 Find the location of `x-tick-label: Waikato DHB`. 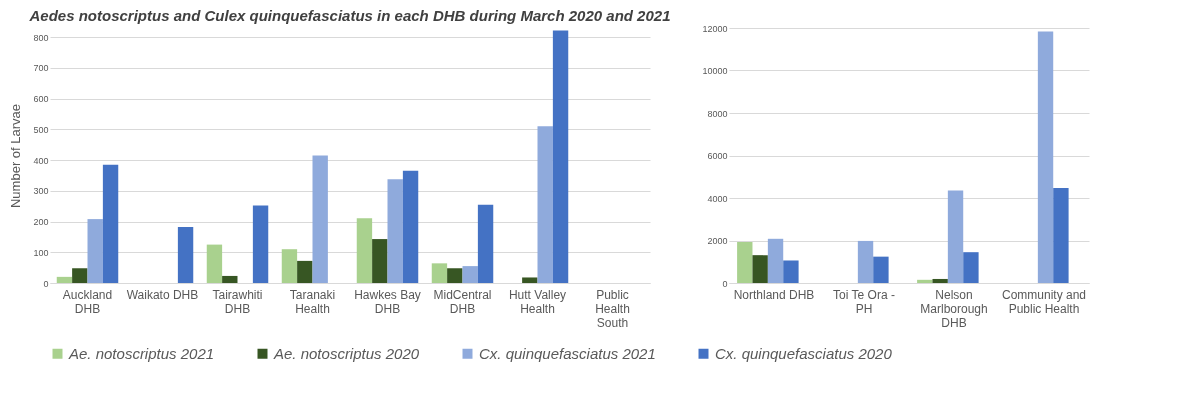

x-tick-label: Waikato DHB is located at coordinates (162, 294).